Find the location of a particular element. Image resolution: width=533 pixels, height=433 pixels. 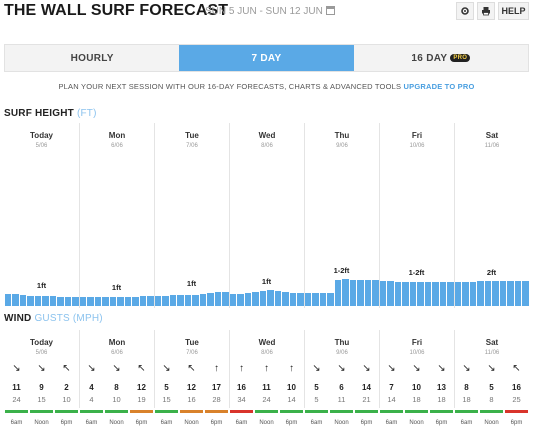

wind-gust: 18 is located at coordinates (416, 399).